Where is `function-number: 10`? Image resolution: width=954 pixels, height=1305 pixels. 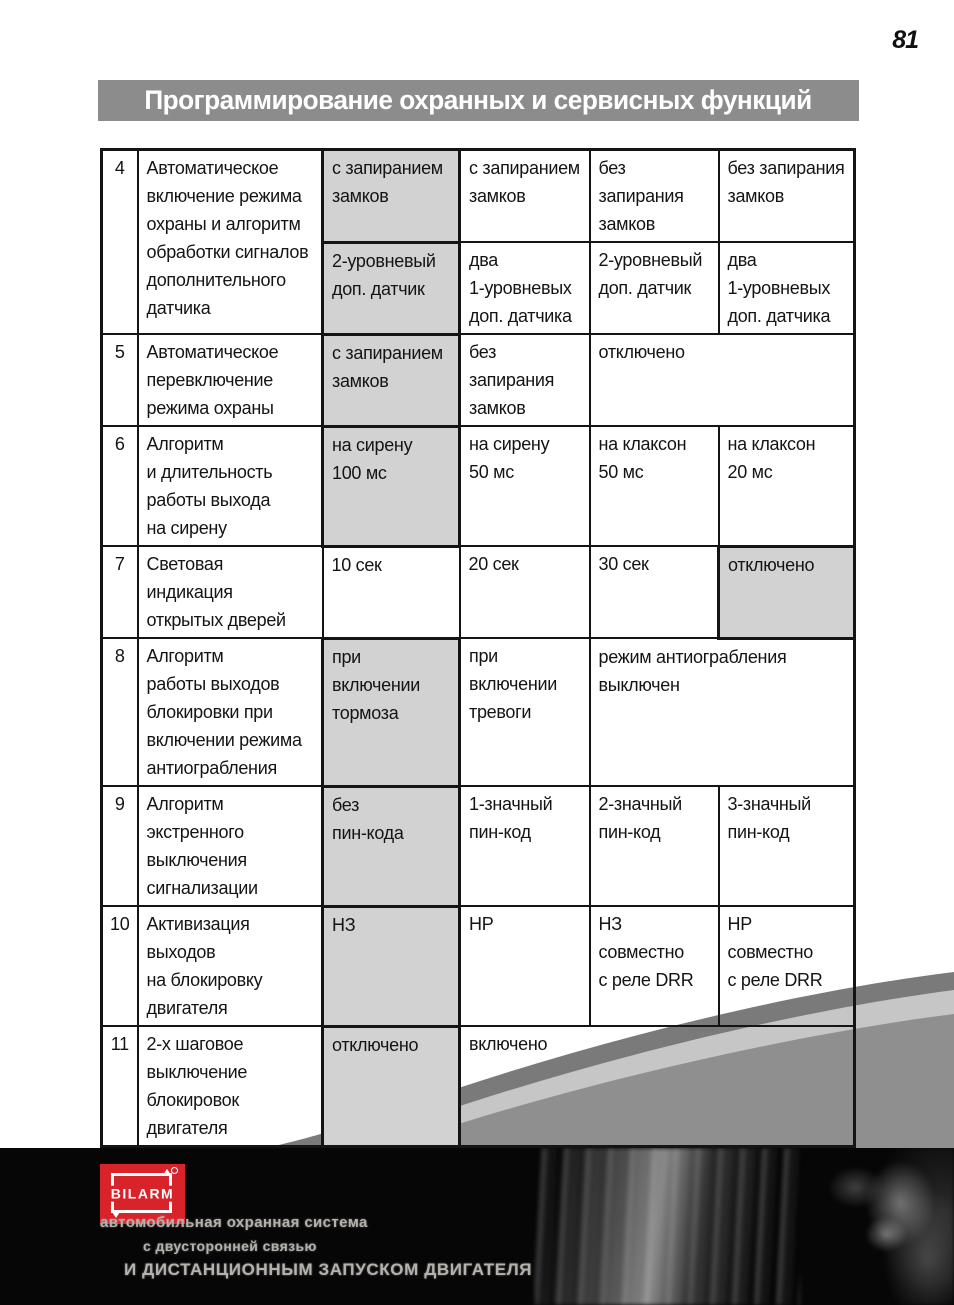 function-number: 10 is located at coordinates (119, 966).